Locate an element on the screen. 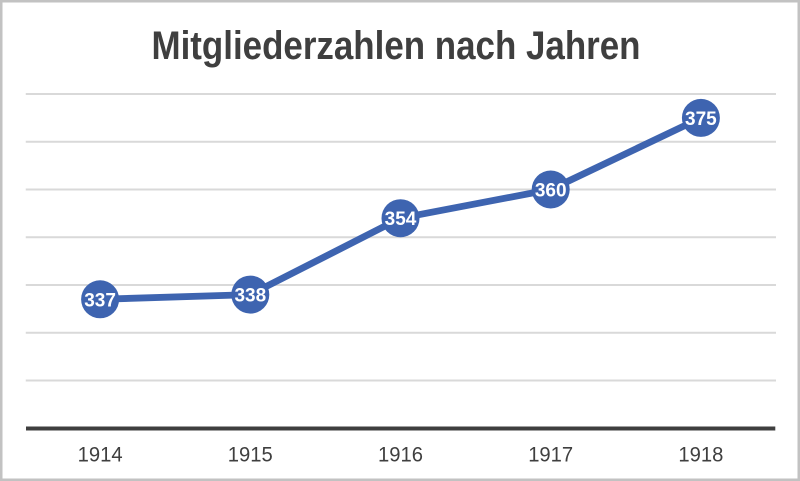 This screenshot has width=800, height=481. svg-text: 375 is located at coordinates (701, 119).